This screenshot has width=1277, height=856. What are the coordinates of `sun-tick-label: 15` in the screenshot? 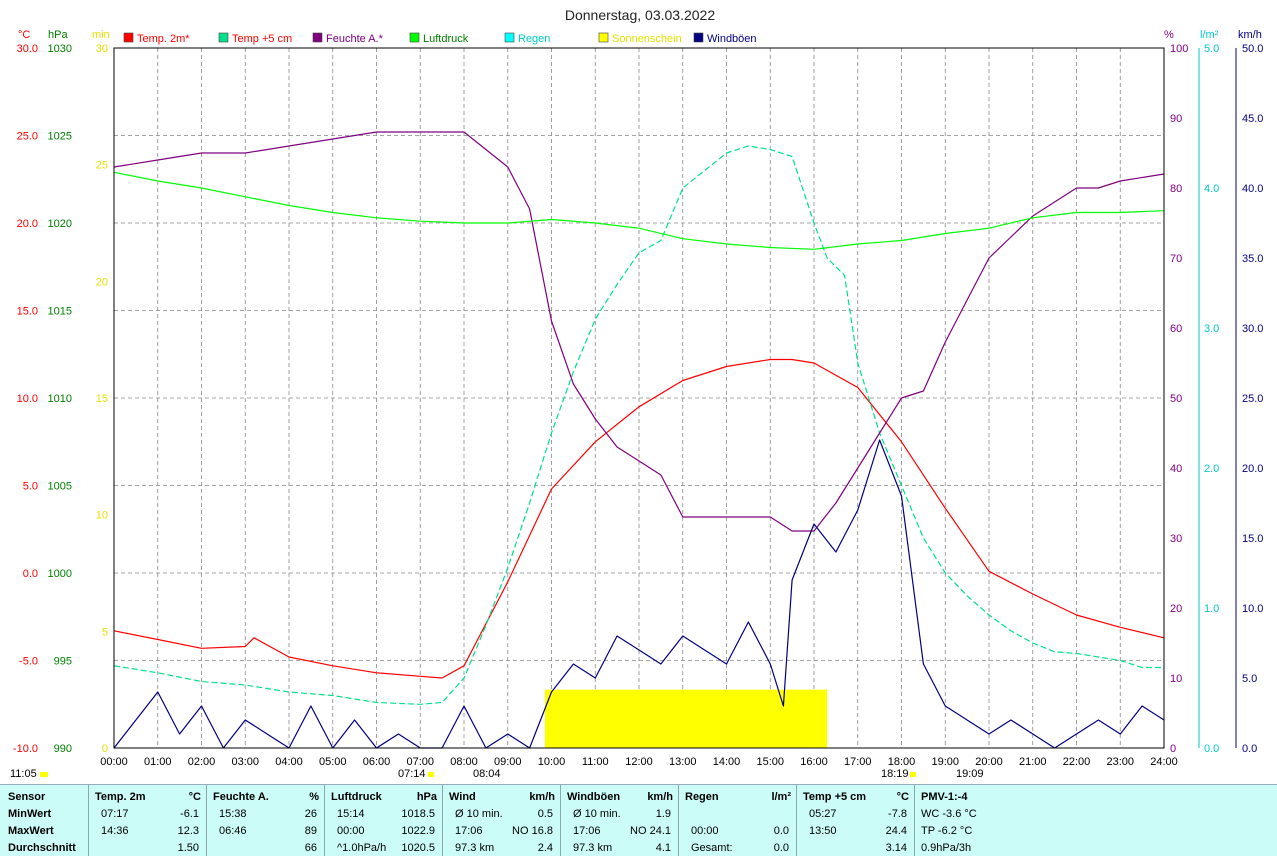 It's located at (102, 399).